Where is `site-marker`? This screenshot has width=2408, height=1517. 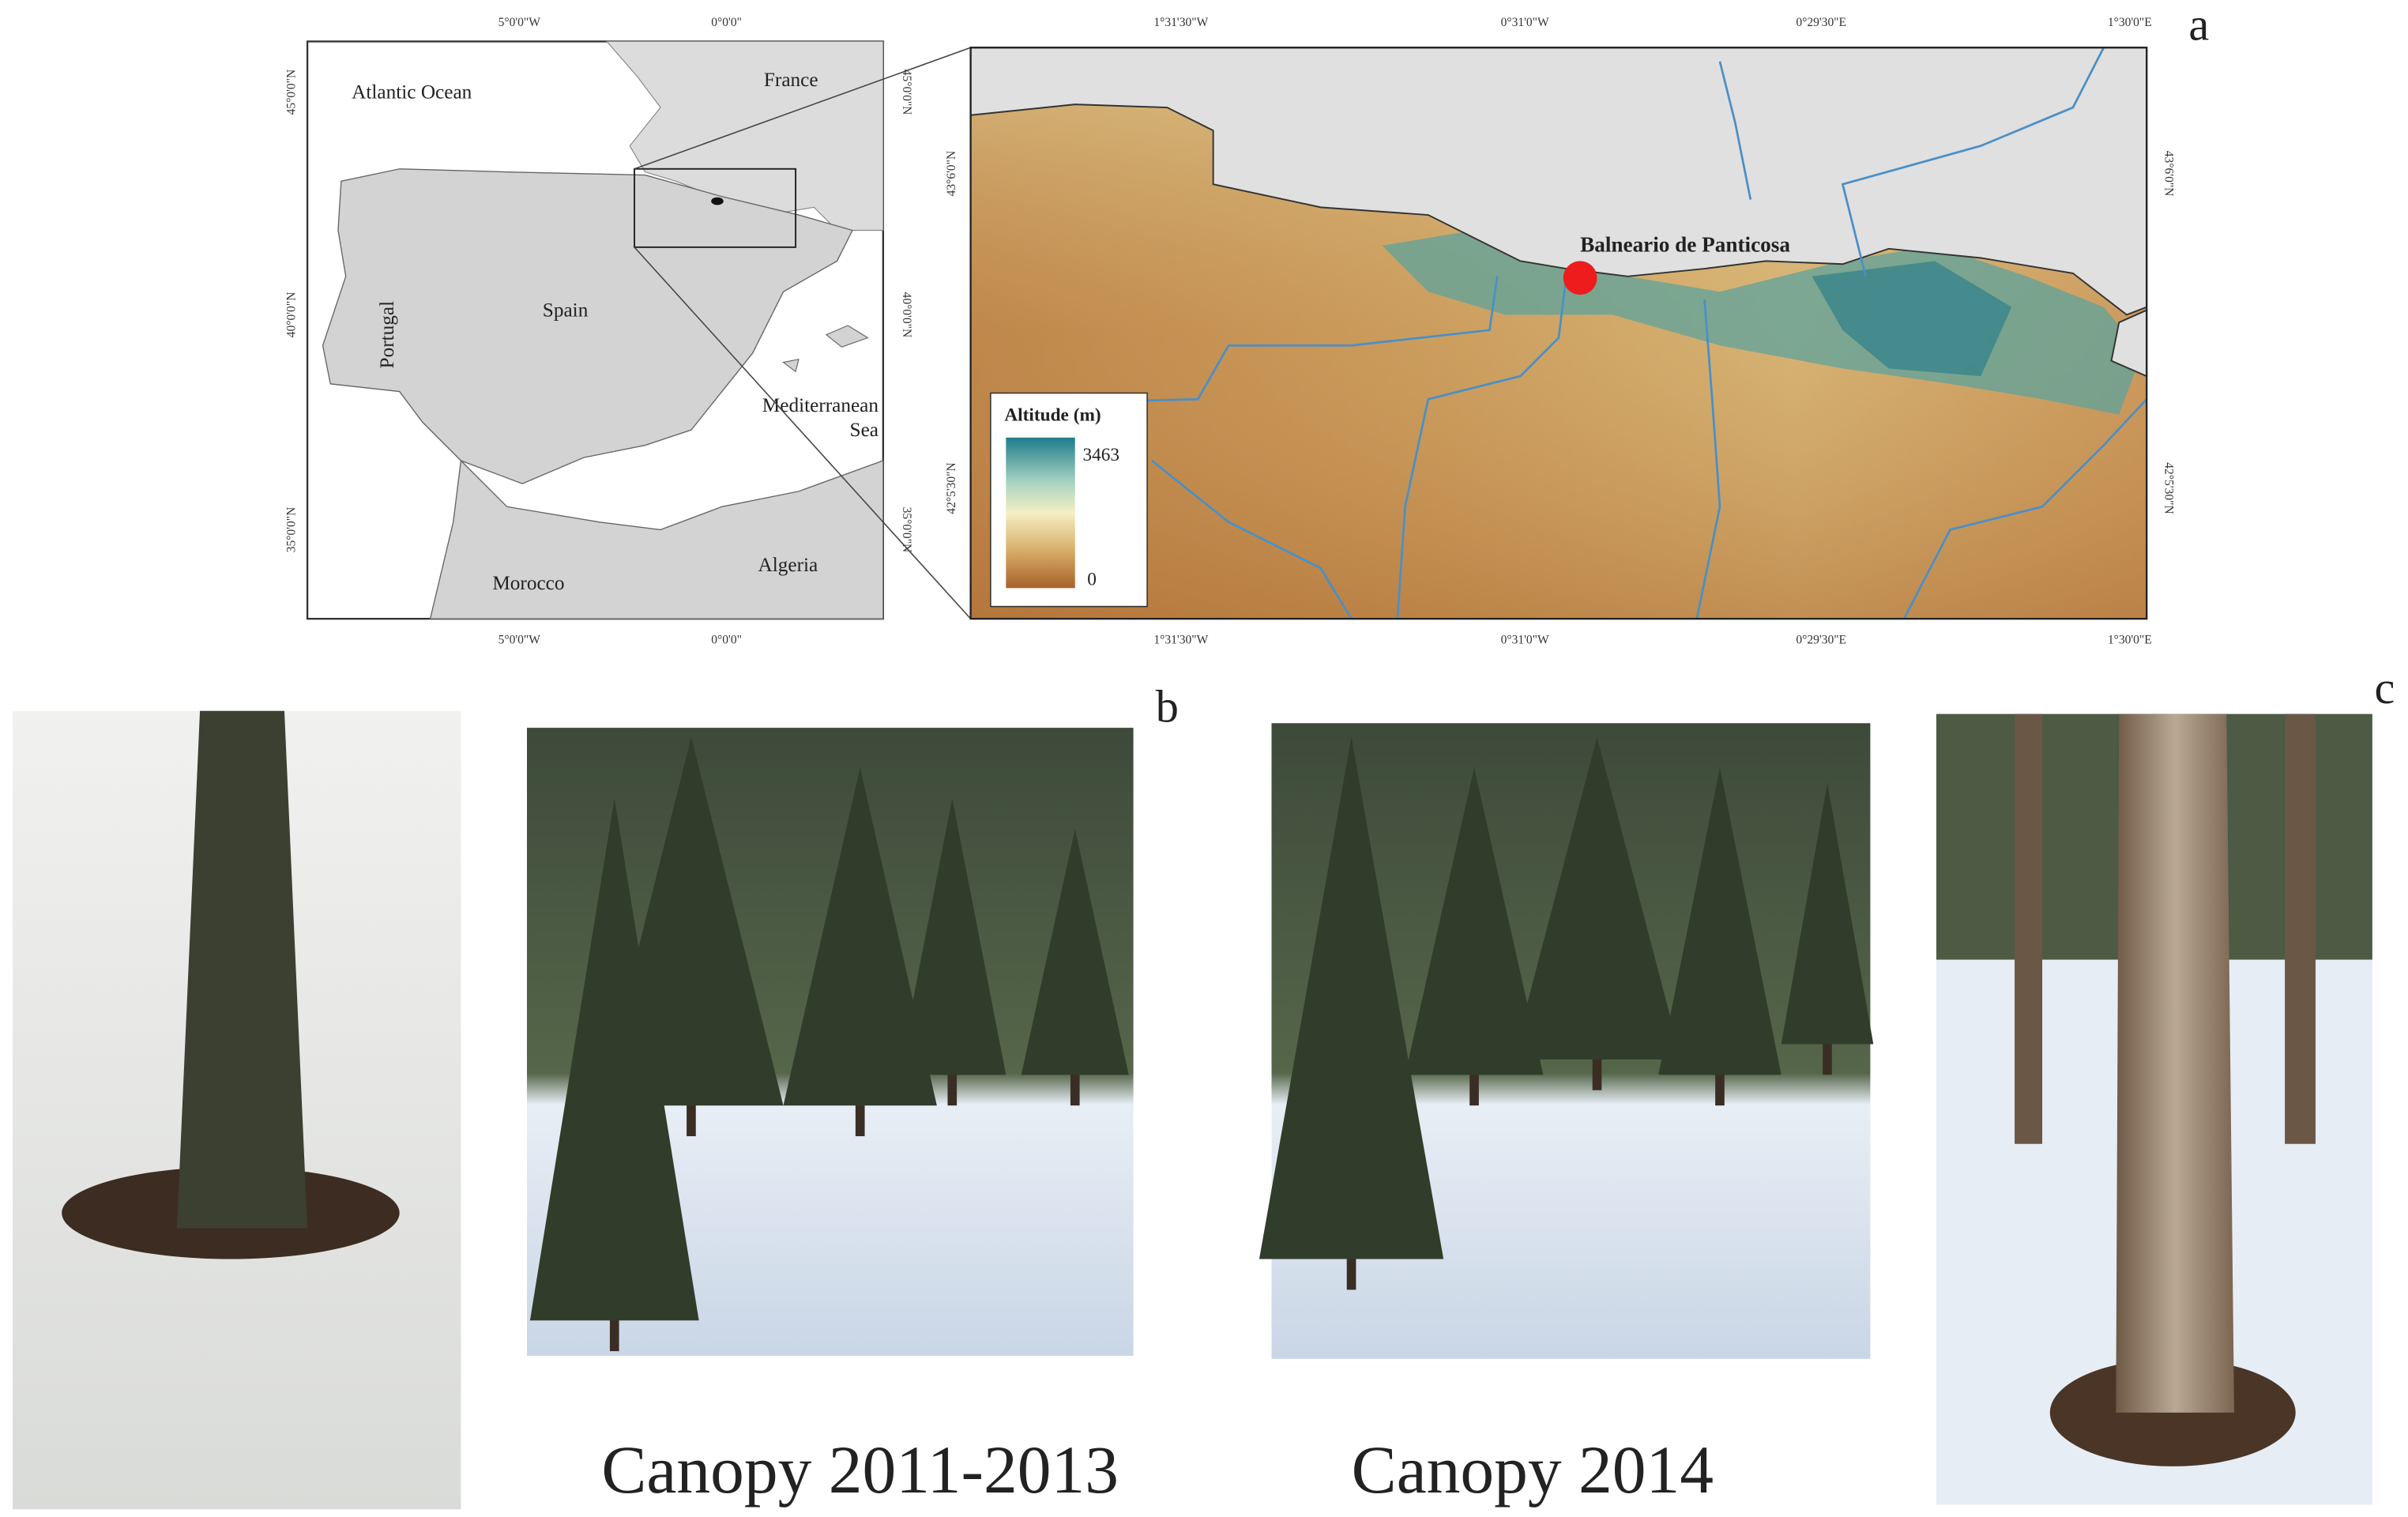
site-marker is located at coordinates (1580, 278).